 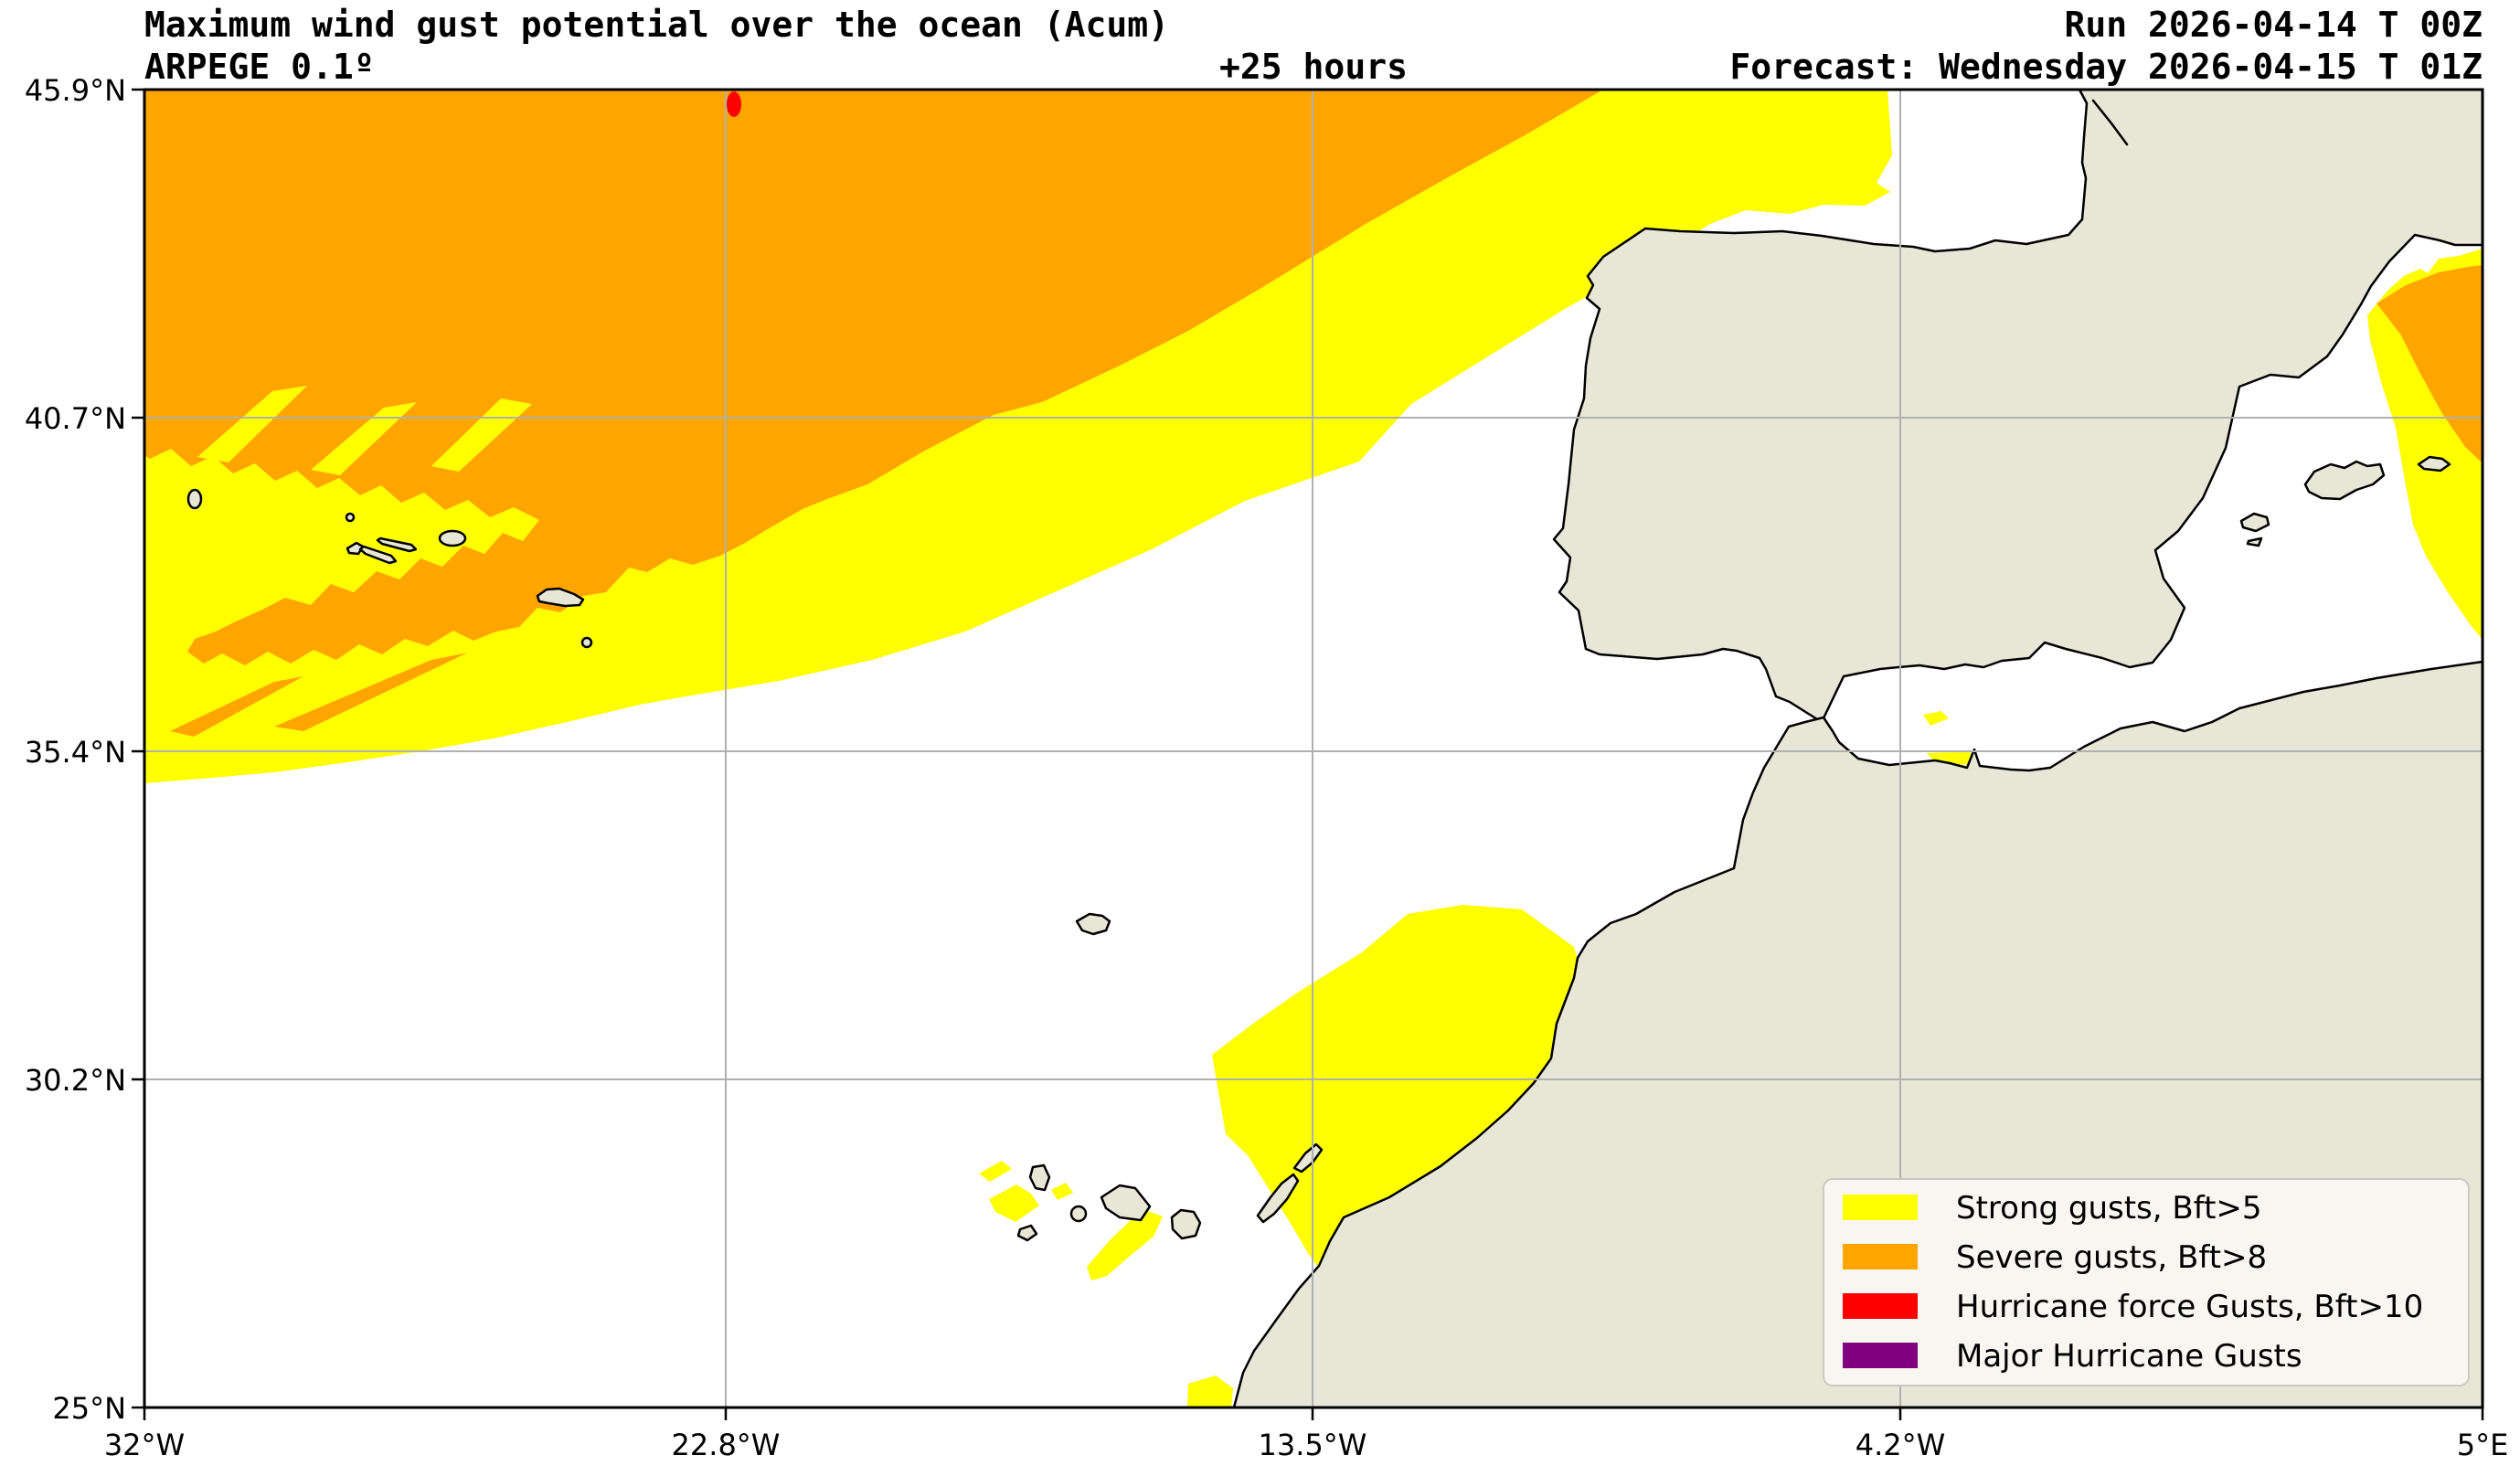 I want to click on strong-gusts-patch-bottom-edge, so click(x=1210, y=1392).